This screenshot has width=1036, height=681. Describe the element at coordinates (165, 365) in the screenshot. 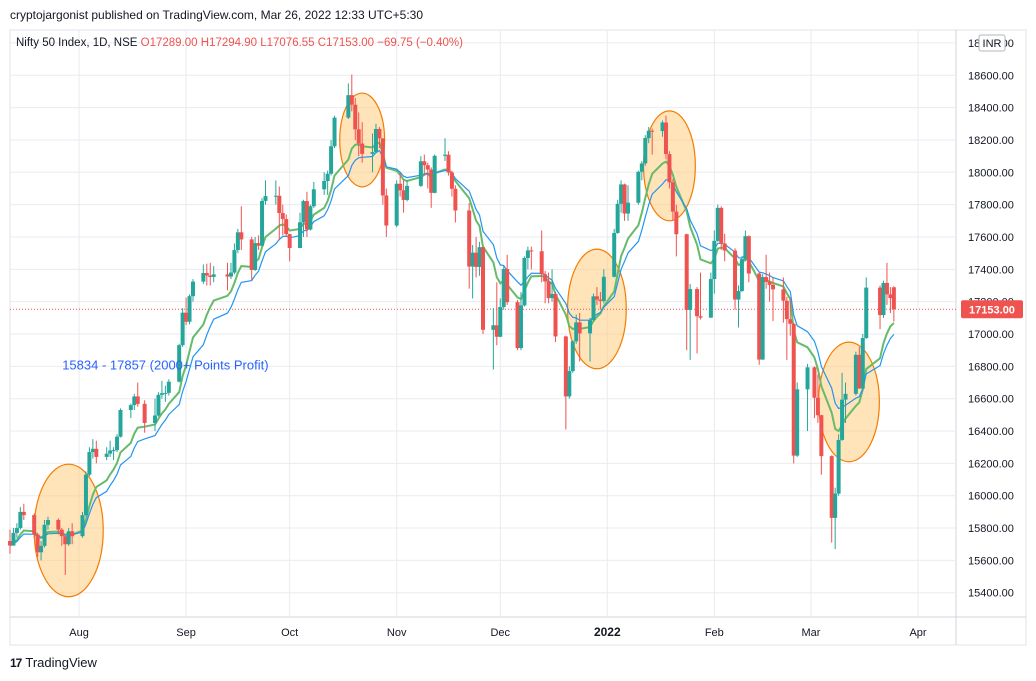

I see `annotation-text: 15834 - 17857 (2000+ Points Profit)` at that location.